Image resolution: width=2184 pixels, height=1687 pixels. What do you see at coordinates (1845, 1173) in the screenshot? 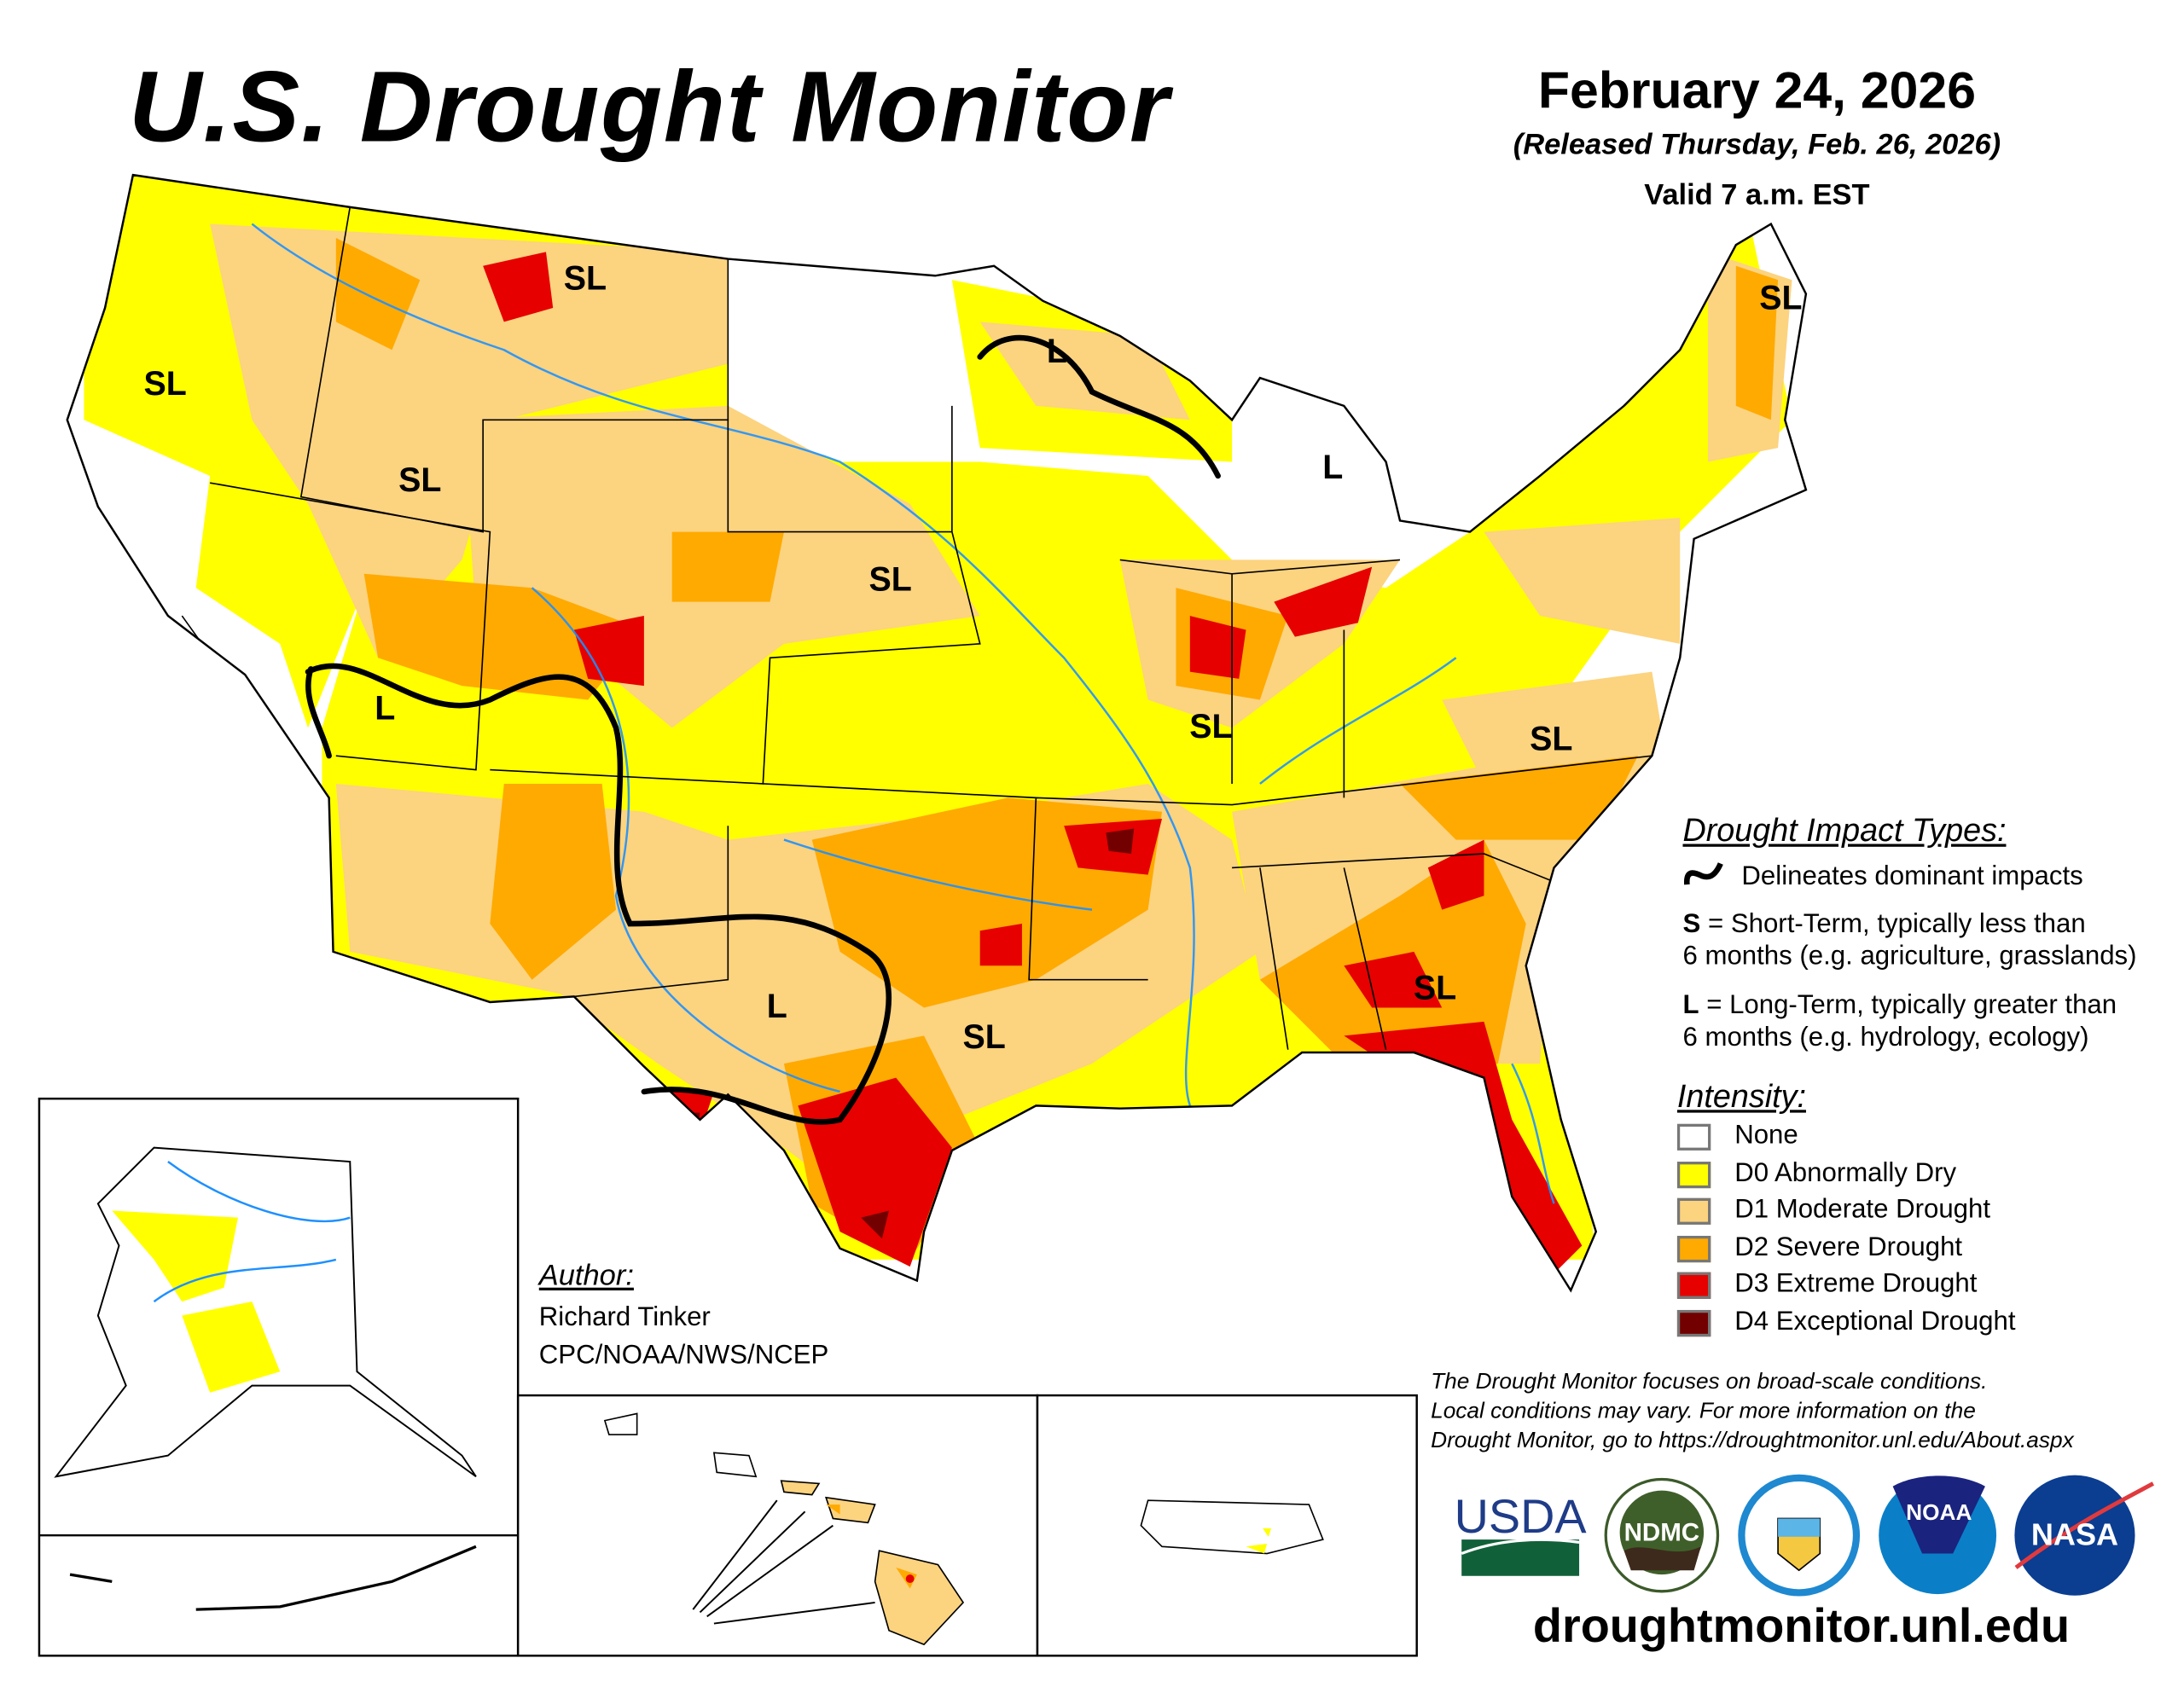
I see `intensity-label: D0 Abnormally Dry` at bounding box center [1845, 1173].